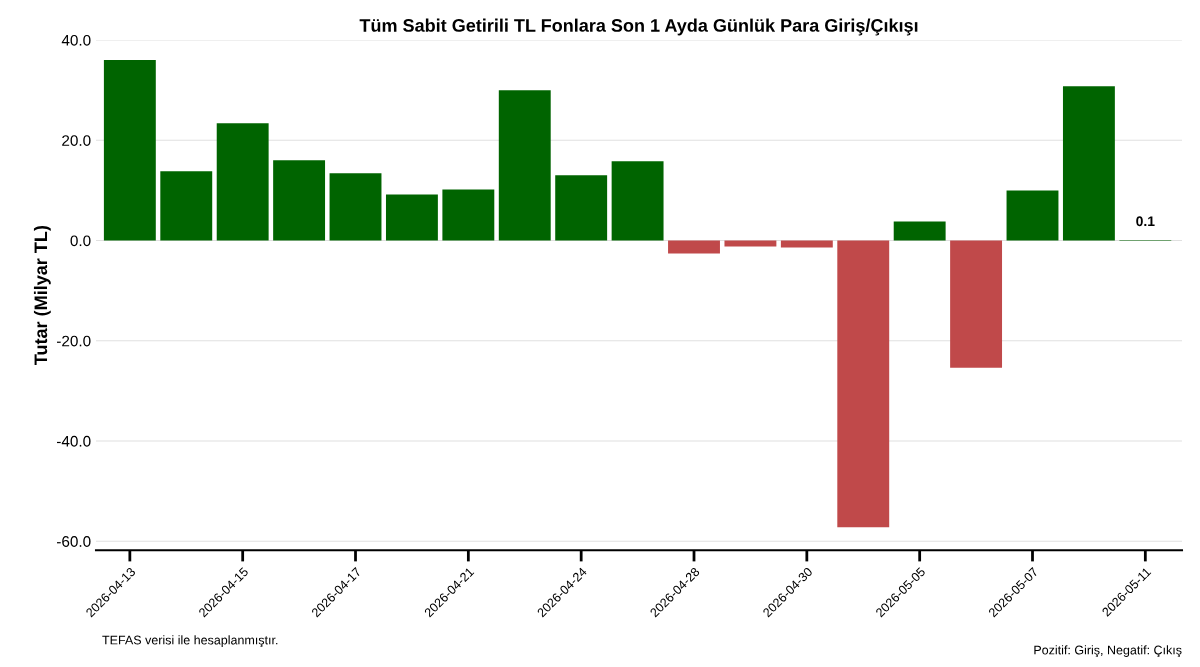 The height and width of the screenshot is (667, 1200). What do you see at coordinates (74, 541) in the screenshot?
I see `y-tick-label: -60.0` at bounding box center [74, 541].